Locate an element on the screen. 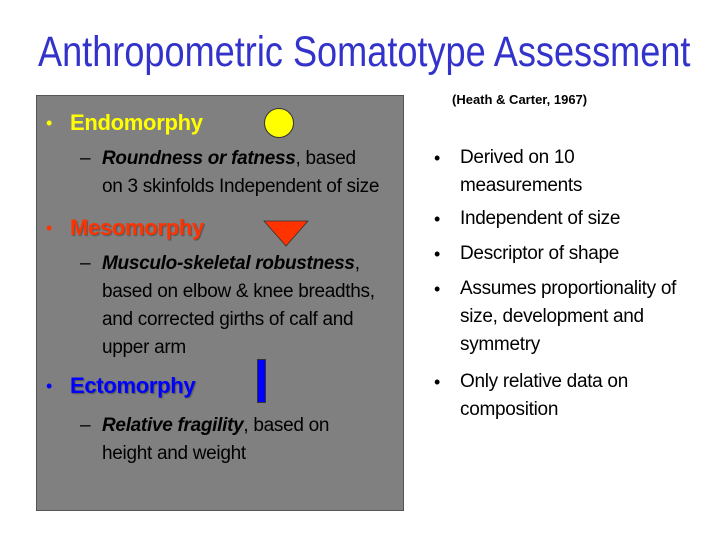 The width and height of the screenshot is (720, 540). blue-bar-icon is located at coordinates (261, 381).